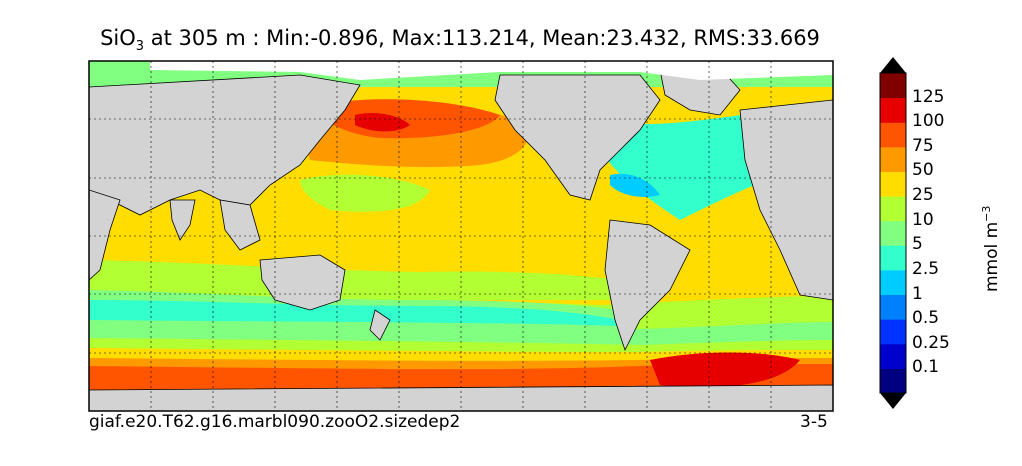 The image size is (1022, 466). I want to click on colorbar-label-text: mmol m, so click(991, 257).